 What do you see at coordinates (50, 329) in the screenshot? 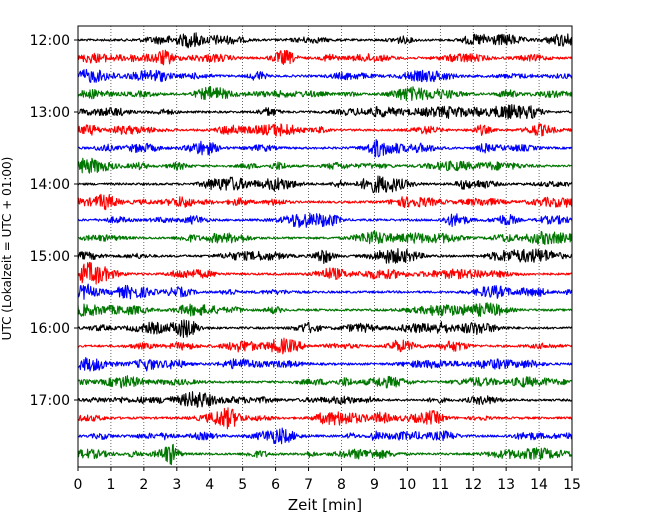
I see `y-tick-label: 16:00` at bounding box center [50, 329].